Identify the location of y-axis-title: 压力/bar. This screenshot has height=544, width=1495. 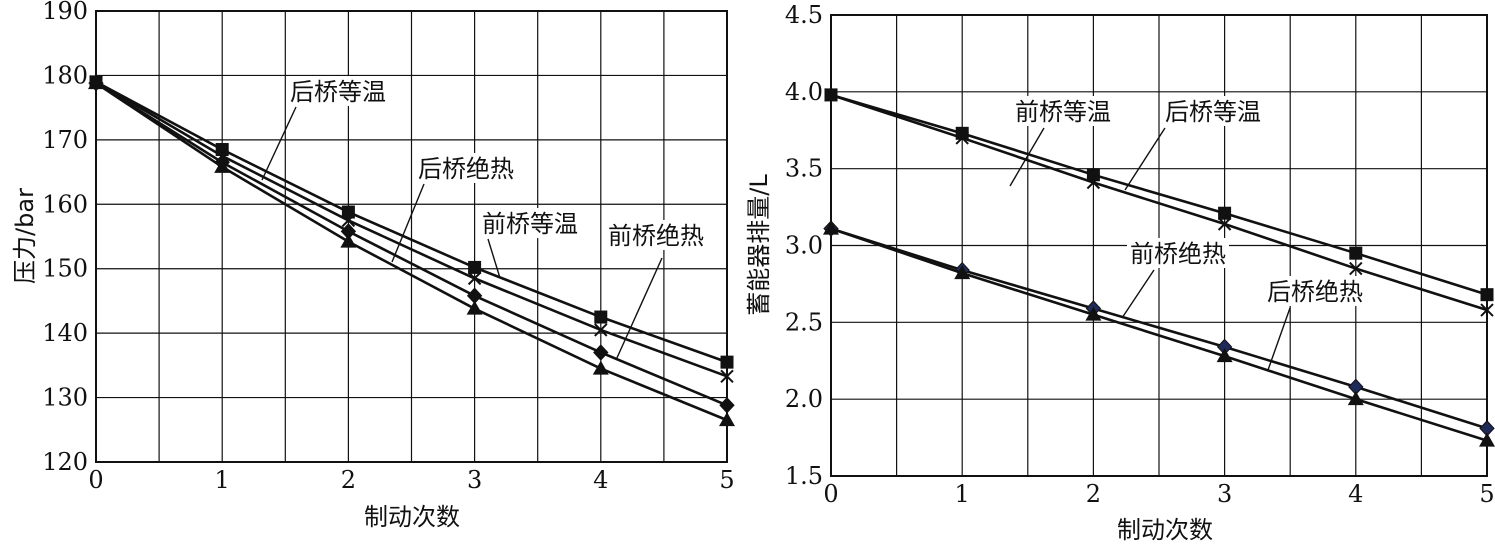
(25, 236).